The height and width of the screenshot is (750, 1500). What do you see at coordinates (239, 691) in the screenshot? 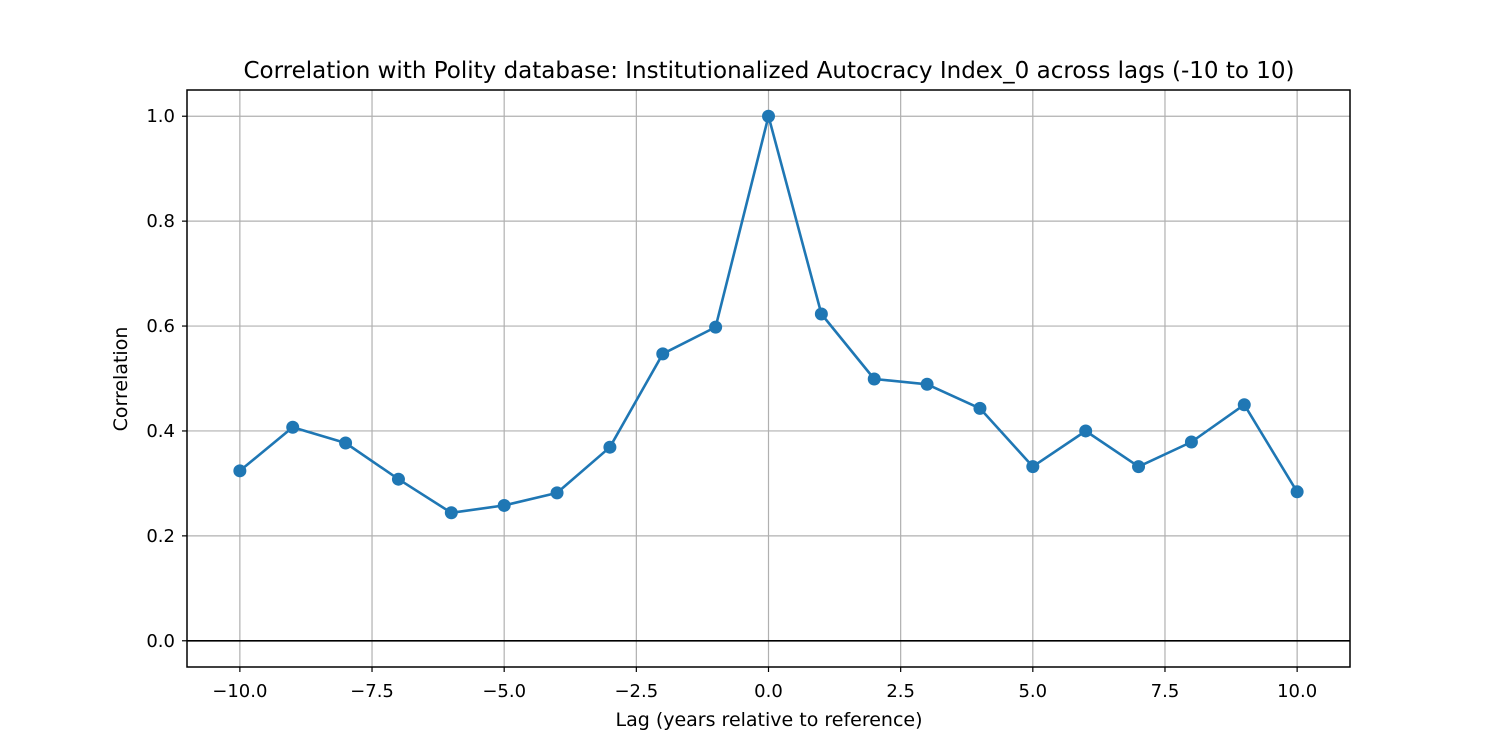
I see `x-tick-label: −10.0` at bounding box center [239, 691].